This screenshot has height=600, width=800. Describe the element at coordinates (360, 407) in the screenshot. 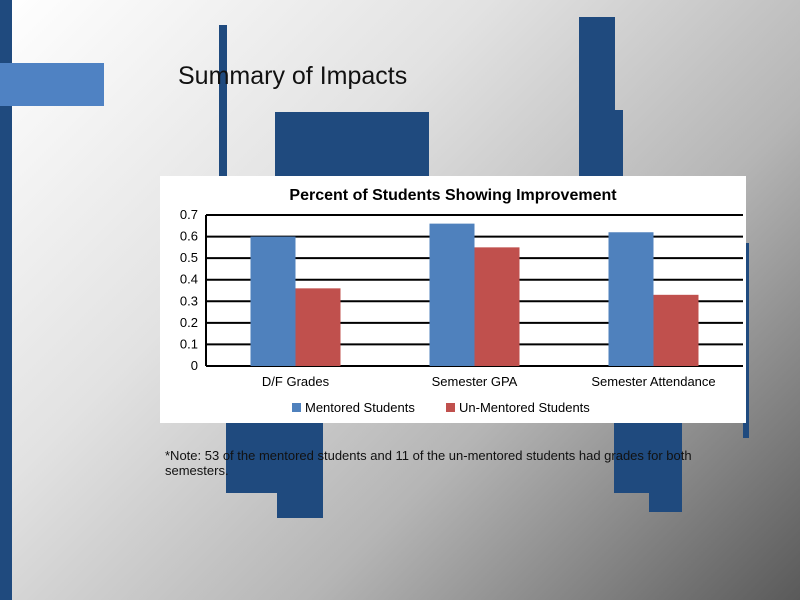

I see `legend-label: Mentored Students` at that location.